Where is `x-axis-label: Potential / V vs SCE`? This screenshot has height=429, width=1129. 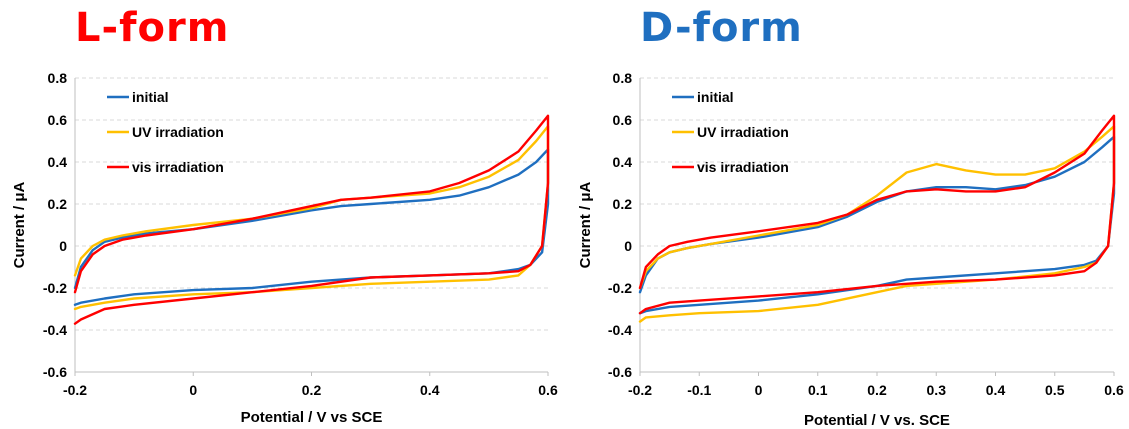
x-axis-label: Potential / V vs SCE is located at coordinates (312, 417).